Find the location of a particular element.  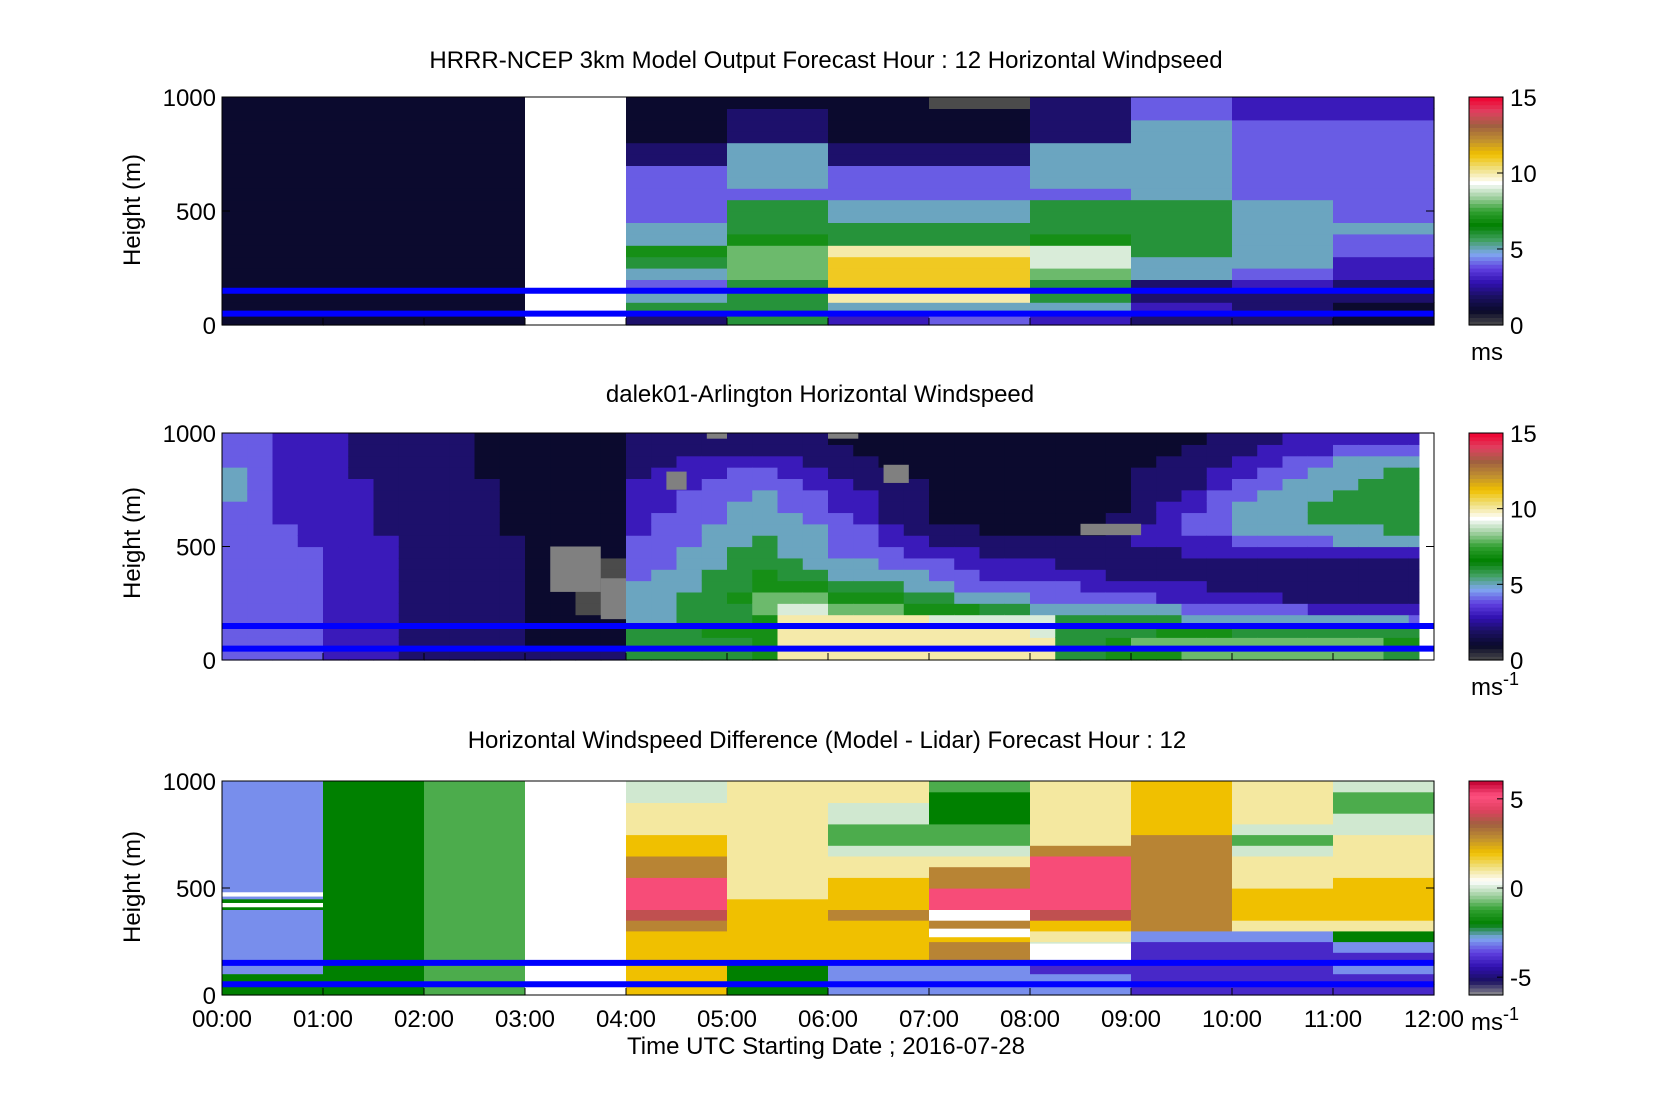

y-tick-label: 1000 is located at coordinates (189, 98).